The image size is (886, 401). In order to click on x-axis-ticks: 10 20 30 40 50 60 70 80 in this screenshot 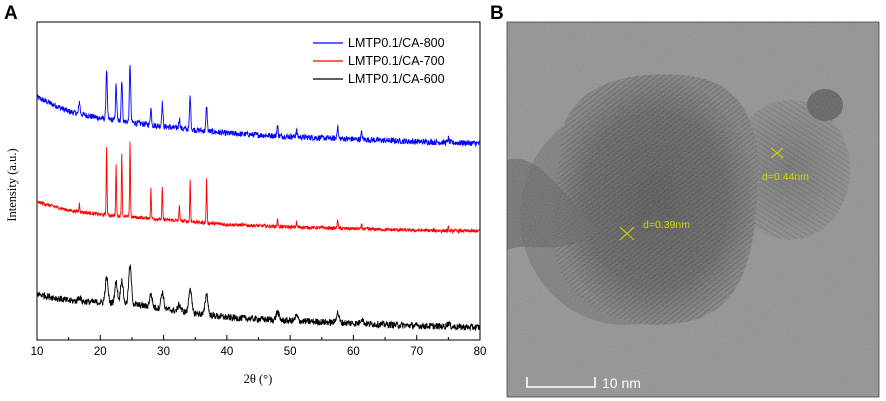, I will do `click(259, 346)`.